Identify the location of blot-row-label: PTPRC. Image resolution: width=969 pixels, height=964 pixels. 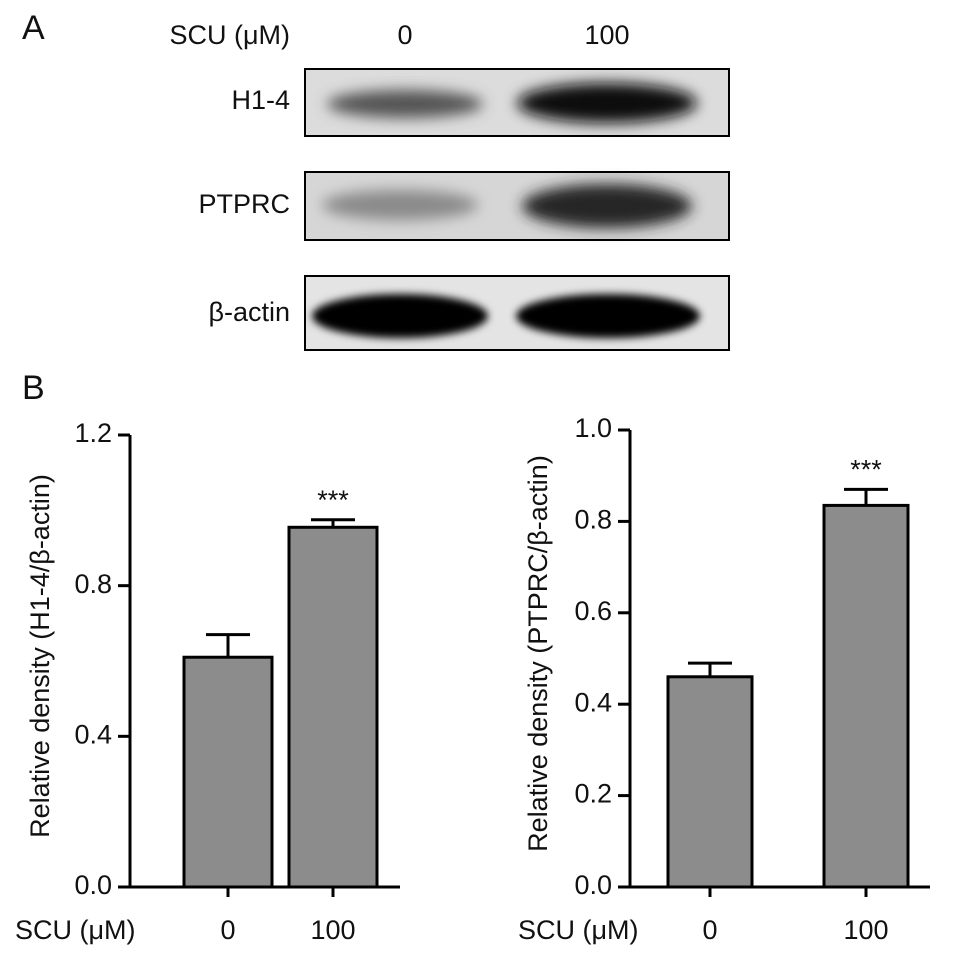
(244, 204).